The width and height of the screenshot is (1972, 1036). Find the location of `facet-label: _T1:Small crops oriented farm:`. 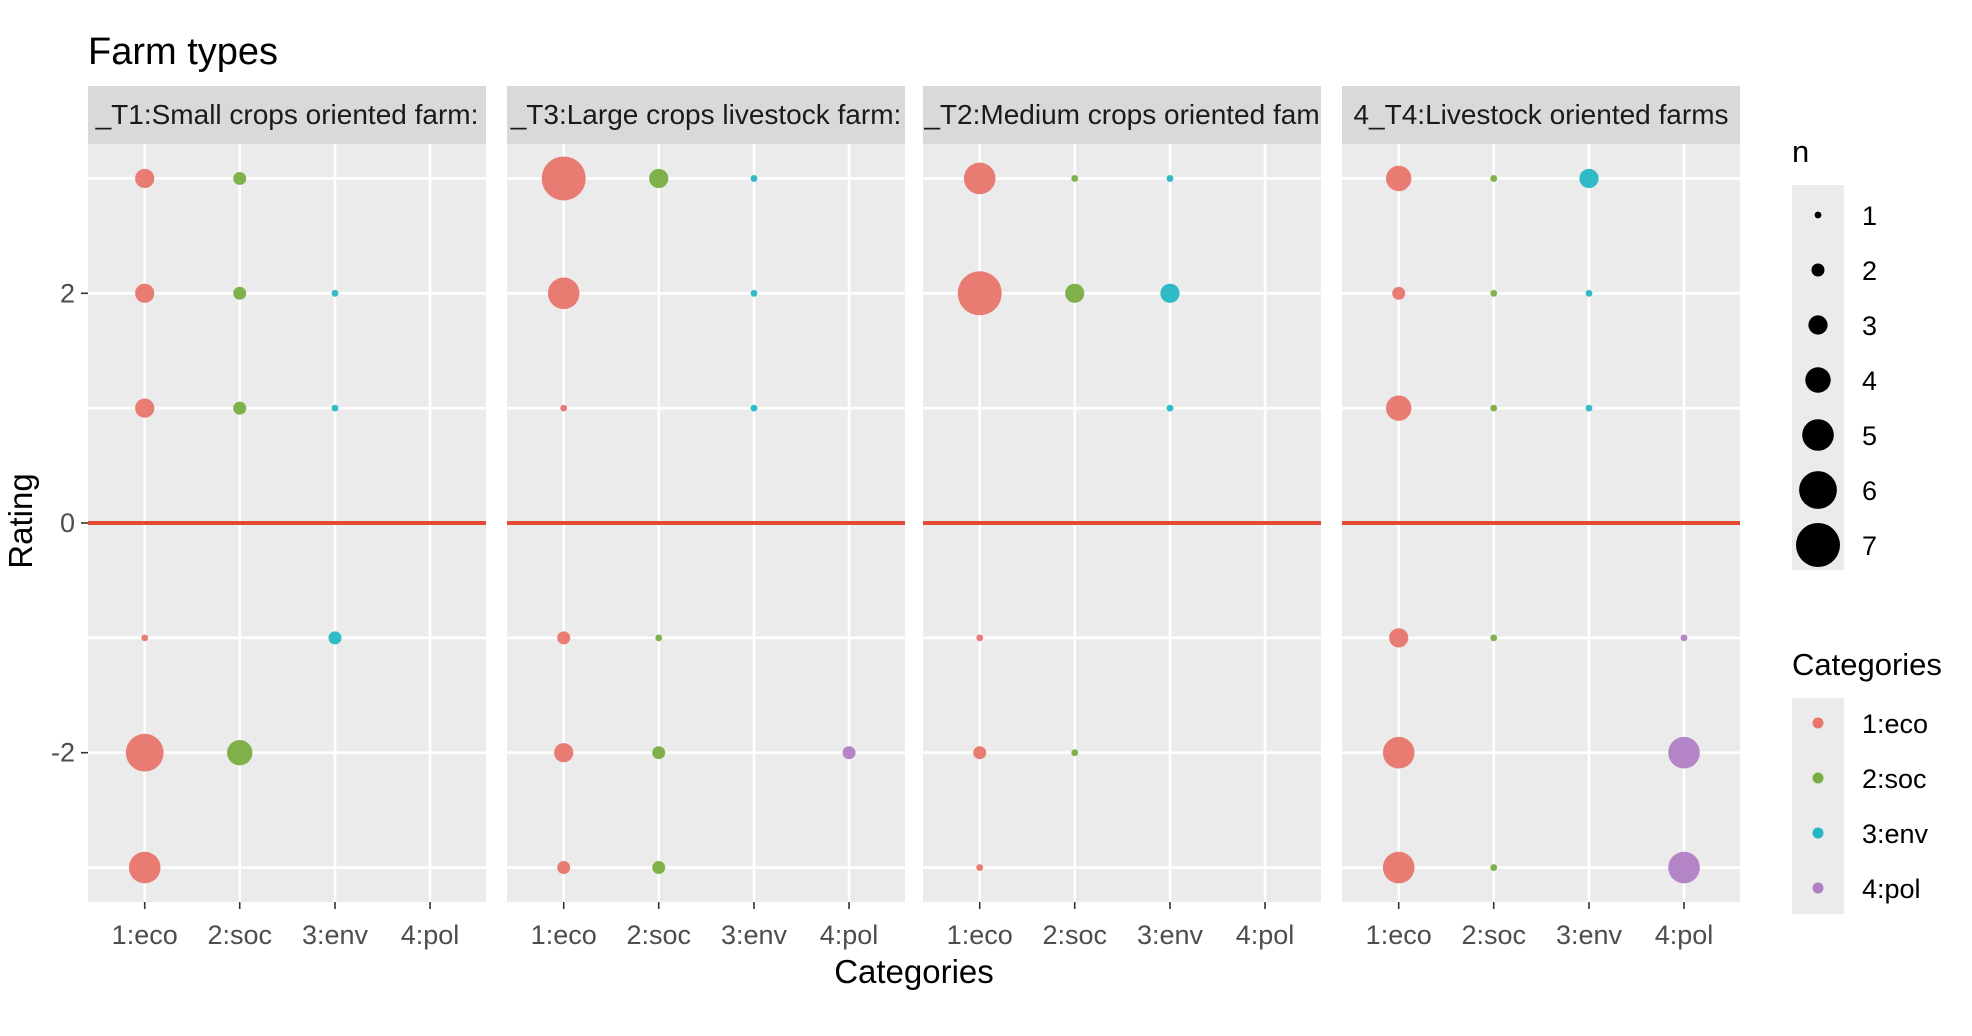

facet-label: _T1:Small crops oriented farm: is located at coordinates (287, 114).